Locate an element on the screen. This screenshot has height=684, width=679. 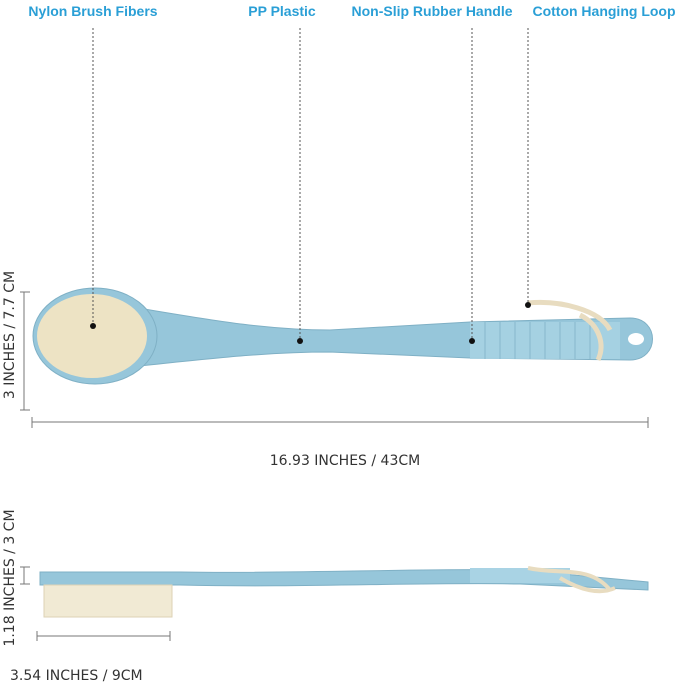
dimension-label: 3 INCHES / 7.7 CM is located at coordinates (10, 335).